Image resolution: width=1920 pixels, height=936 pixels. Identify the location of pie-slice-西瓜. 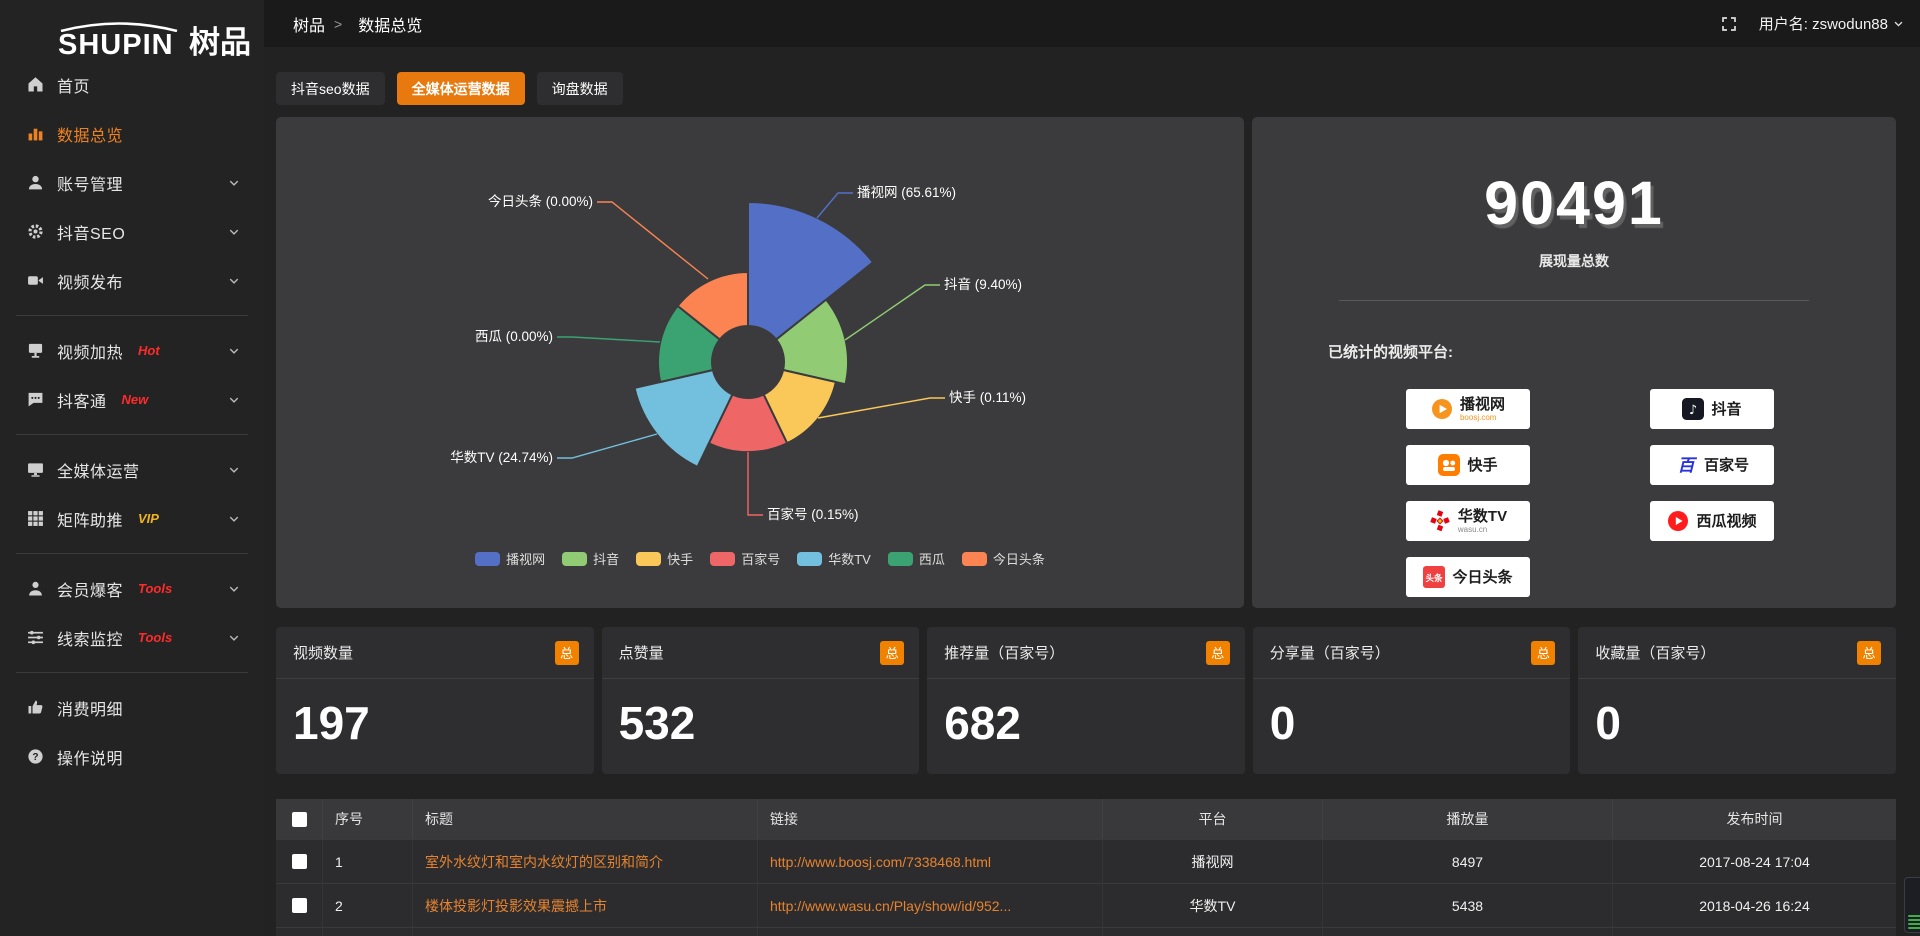
(689, 344).